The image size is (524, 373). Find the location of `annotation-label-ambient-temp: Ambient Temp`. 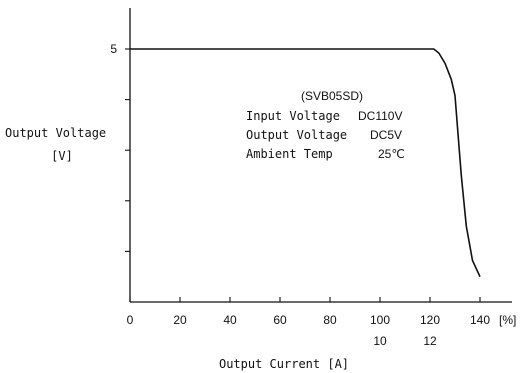

annotation-label-ambient-temp: Ambient Temp is located at coordinates (289, 154).